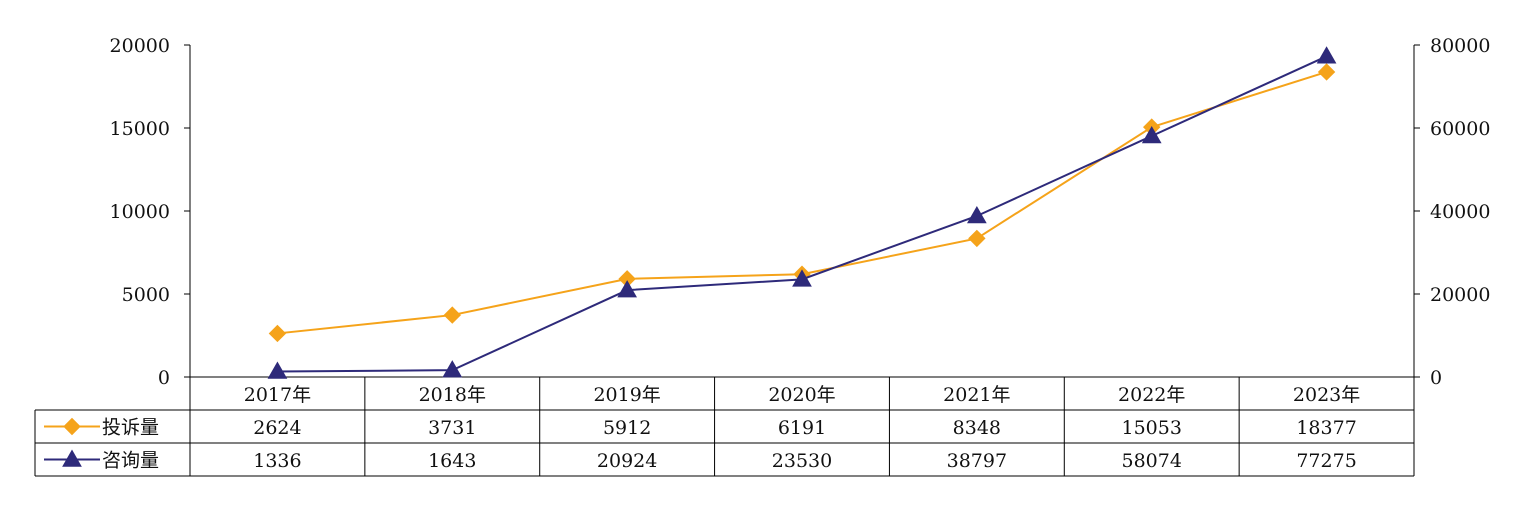 This screenshot has width=1524, height=510. I want to click on y-right-tick-label: 80000, so click(1460, 46).